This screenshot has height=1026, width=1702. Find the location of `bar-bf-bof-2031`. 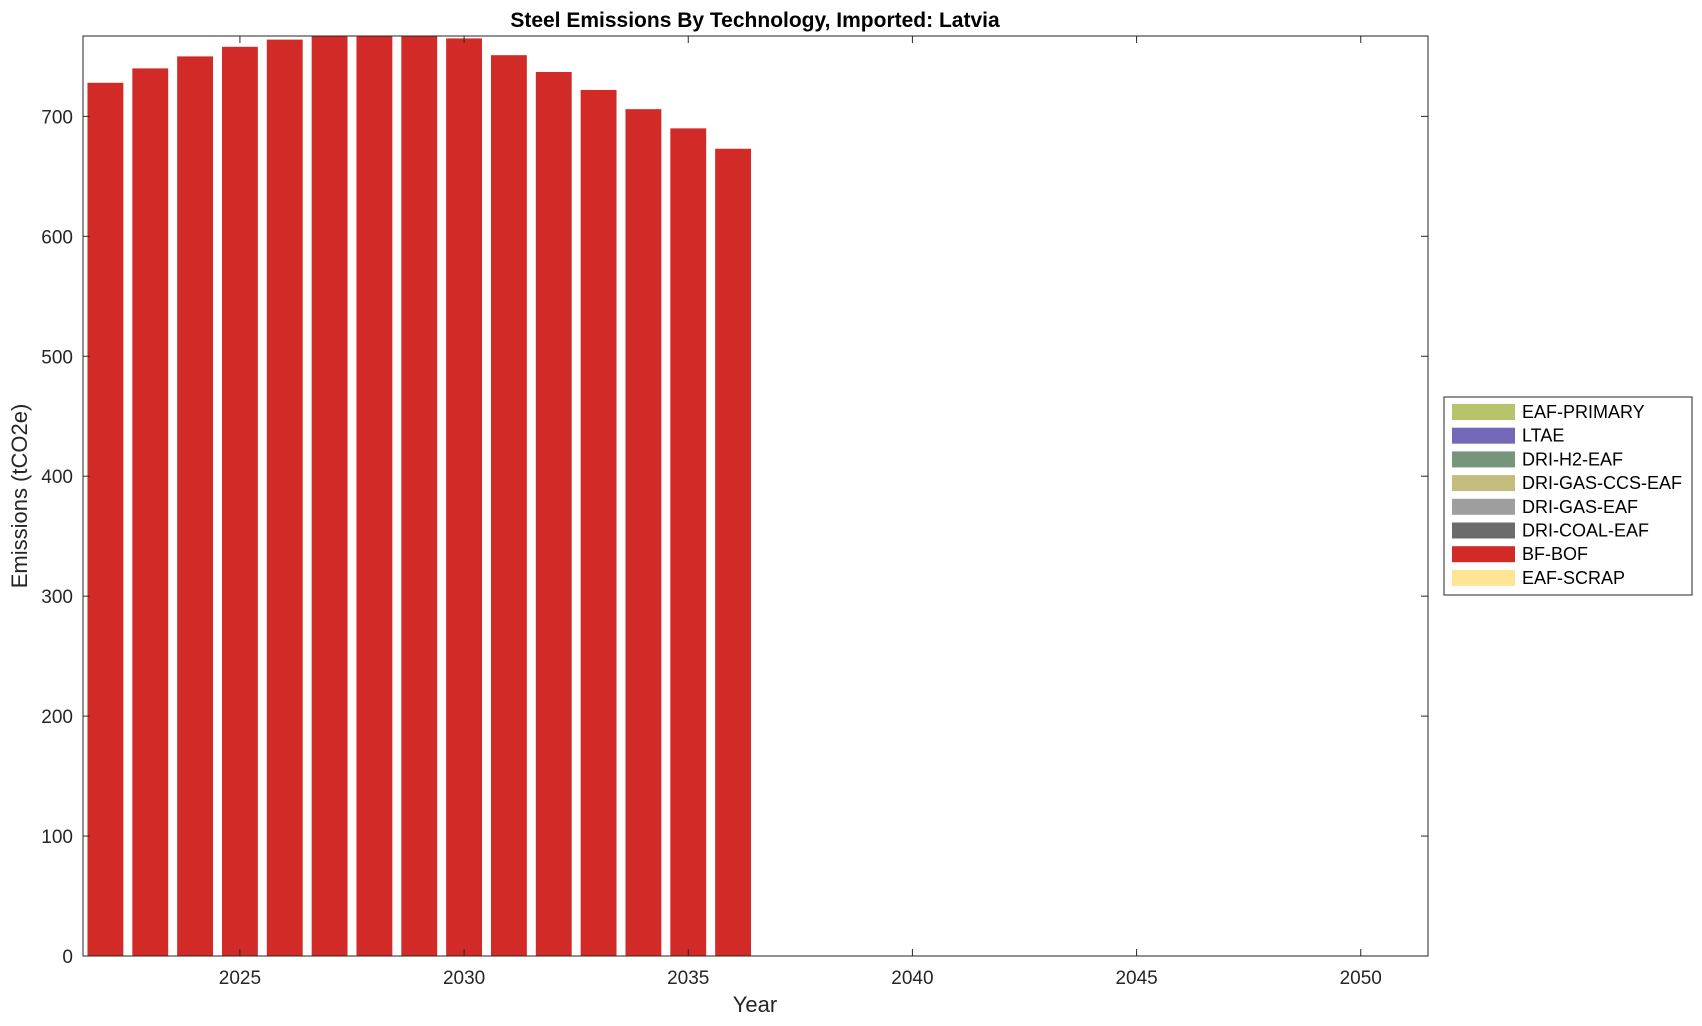

bar-bf-bof-2031 is located at coordinates (508, 505).